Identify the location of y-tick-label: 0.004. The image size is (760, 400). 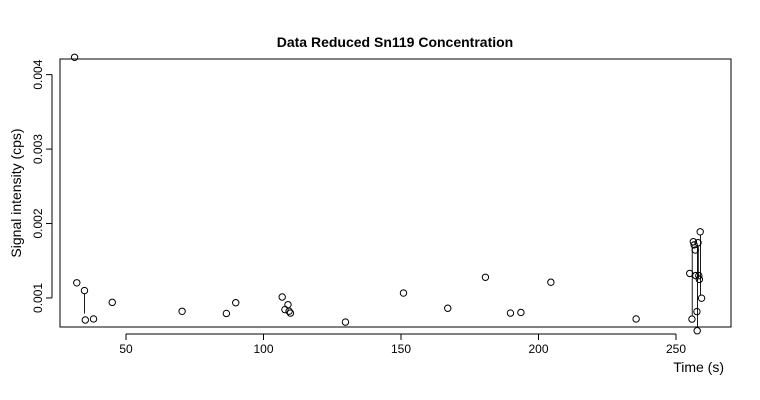
(38, 74).